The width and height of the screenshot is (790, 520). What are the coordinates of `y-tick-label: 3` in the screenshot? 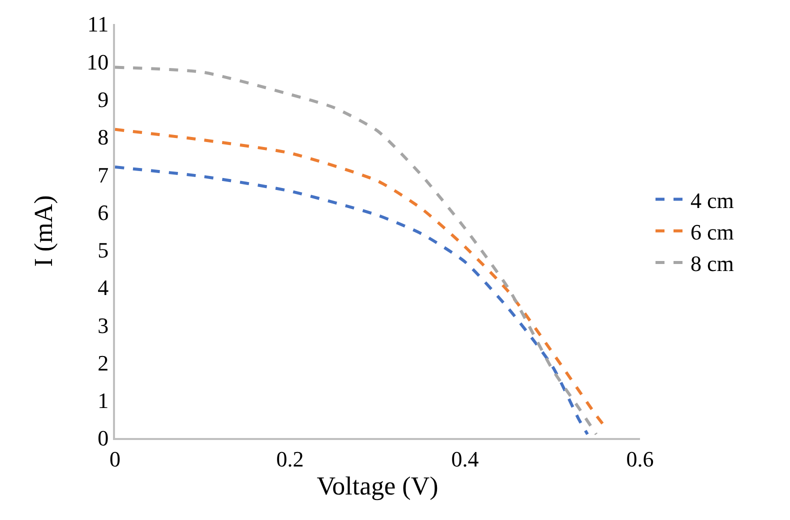 It's located at (103, 325).